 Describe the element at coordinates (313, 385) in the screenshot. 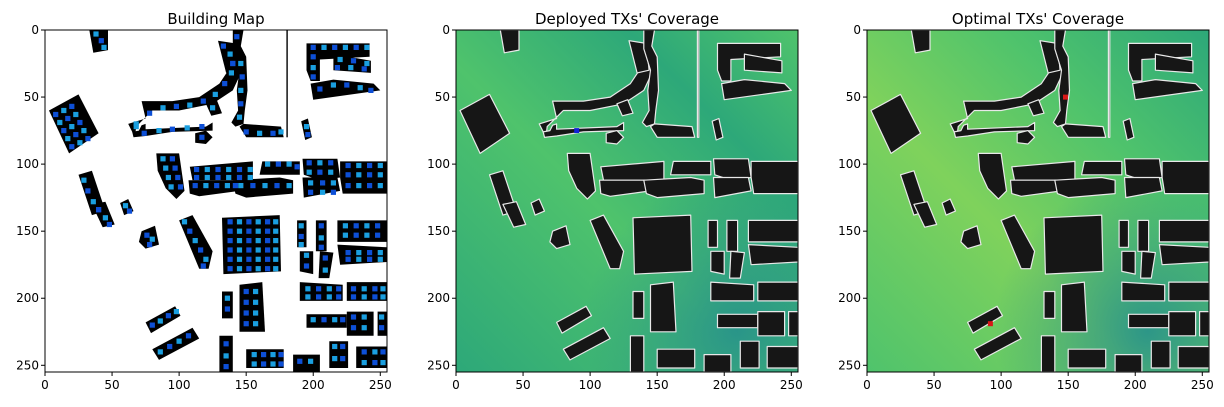

I see `x-tick-label: 200` at that location.